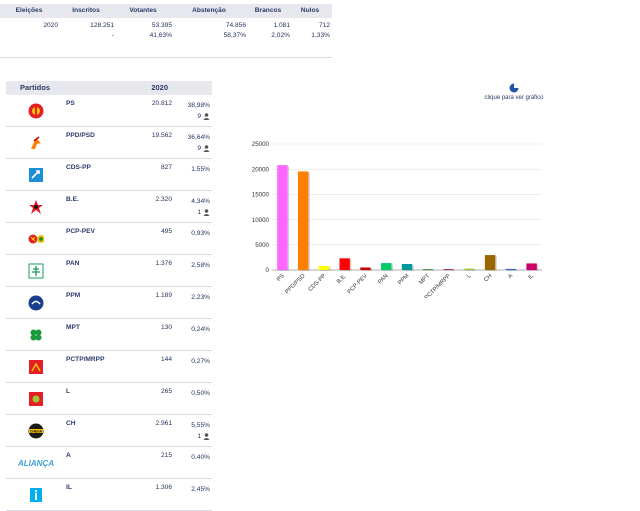  Describe the element at coordinates (200, 297) in the screenshot. I see `party-pct: 2,23%` at that location.